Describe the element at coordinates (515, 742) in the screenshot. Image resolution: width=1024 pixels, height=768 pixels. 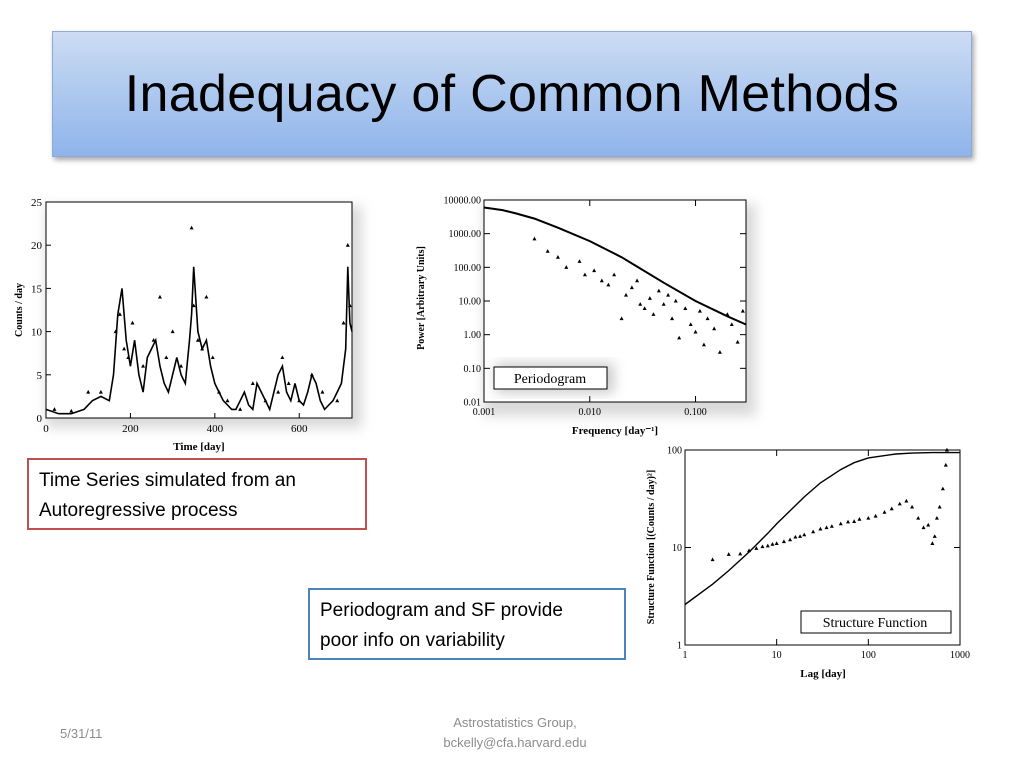
I see `footer-credit-line2: bckelly@cfa.harvard.edu` at that location.